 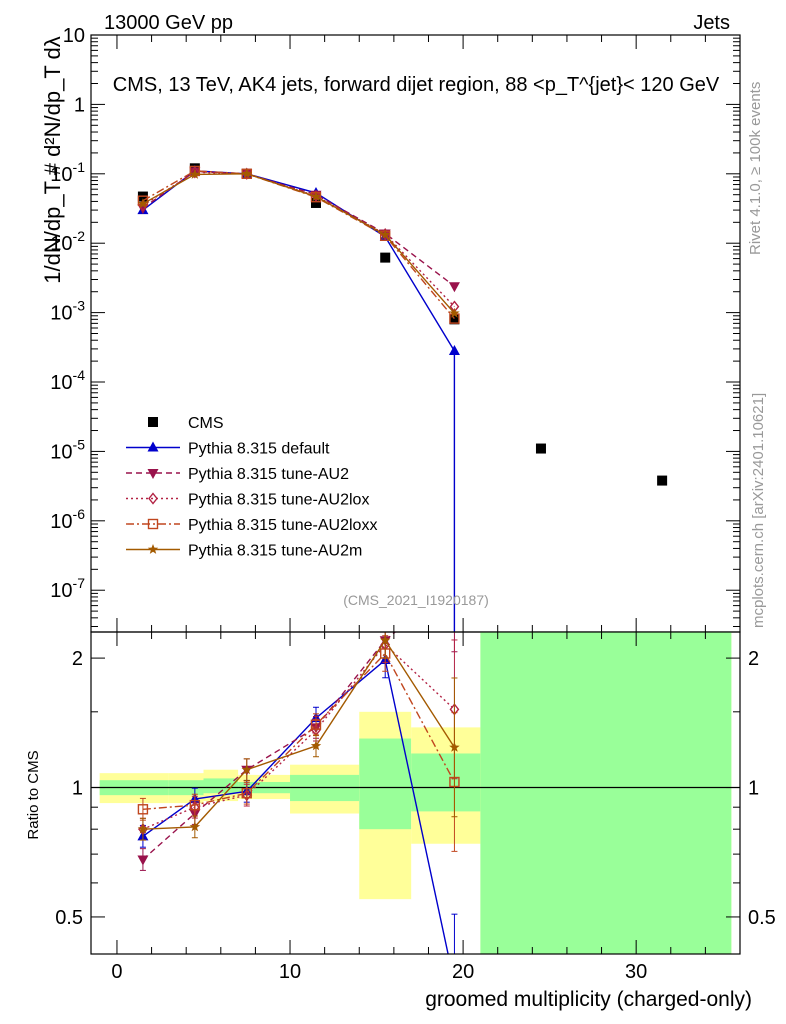 What do you see at coordinates (69, 918) in the screenshot?
I see `ratio-y-tick-label: 0.5` at bounding box center [69, 918].